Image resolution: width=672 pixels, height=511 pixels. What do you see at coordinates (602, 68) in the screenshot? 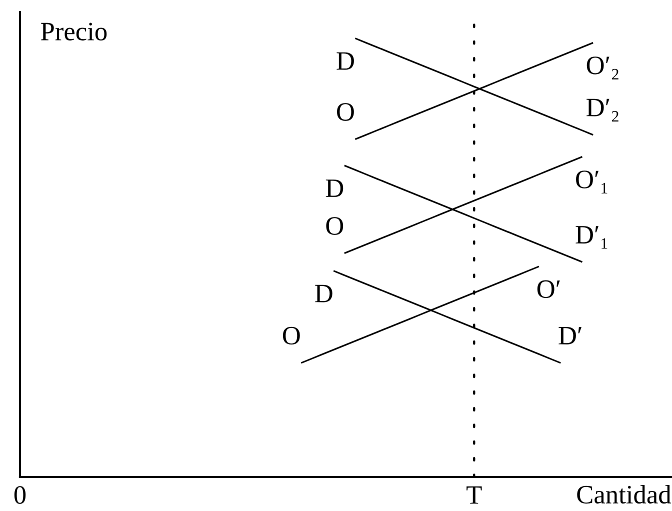
I see `annotation: O′₂` at bounding box center [602, 68].